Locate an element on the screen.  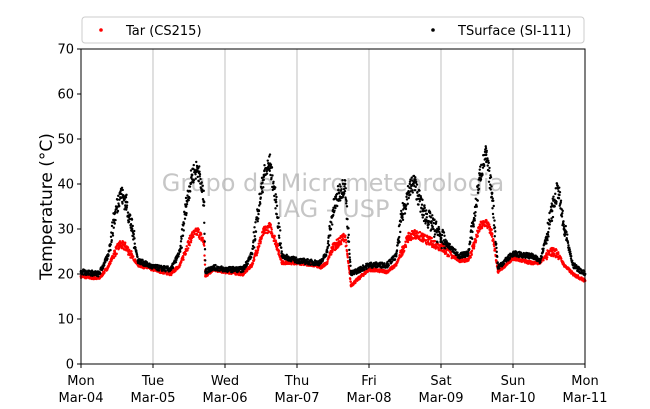
x-tick-label-day: Mon is located at coordinates (584, 381).